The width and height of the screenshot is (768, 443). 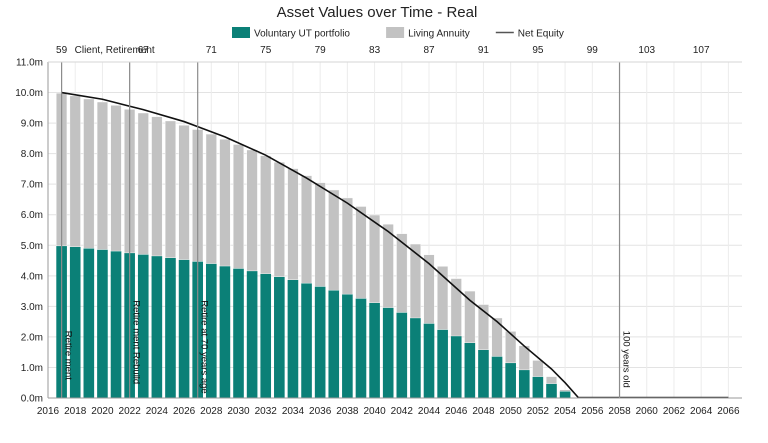 I want to click on event-marker-label: Retire ment, so click(x=68, y=355).